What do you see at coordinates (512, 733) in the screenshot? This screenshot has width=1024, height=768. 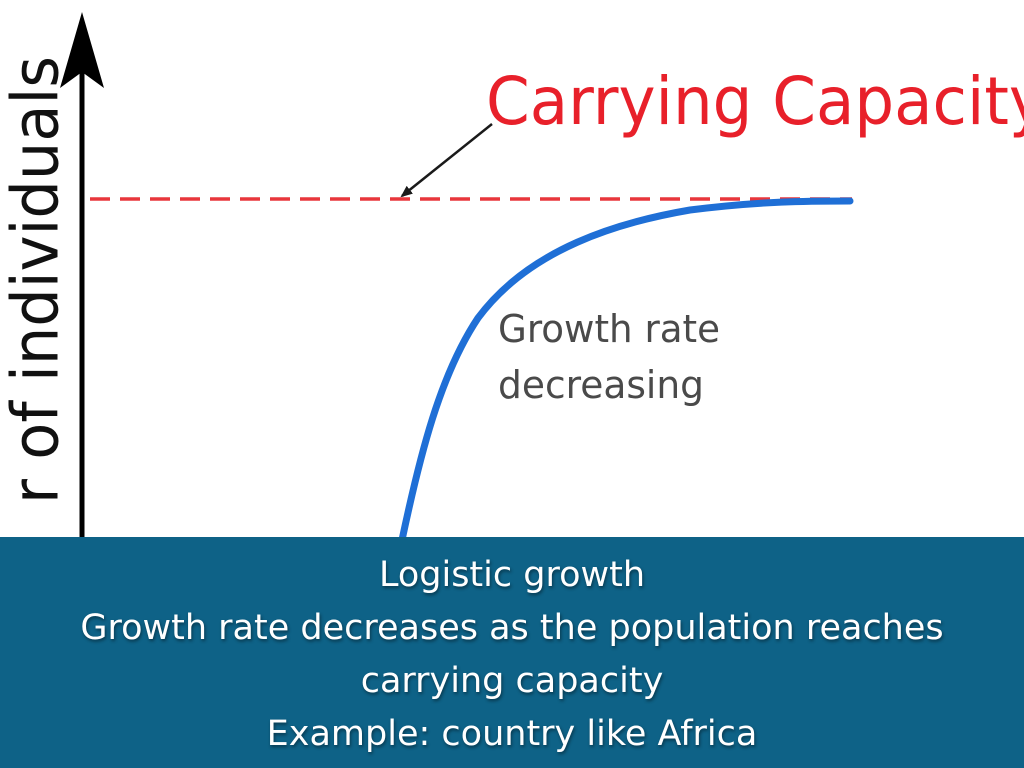 I see `caption-example: Example: country like Africa` at bounding box center [512, 733].